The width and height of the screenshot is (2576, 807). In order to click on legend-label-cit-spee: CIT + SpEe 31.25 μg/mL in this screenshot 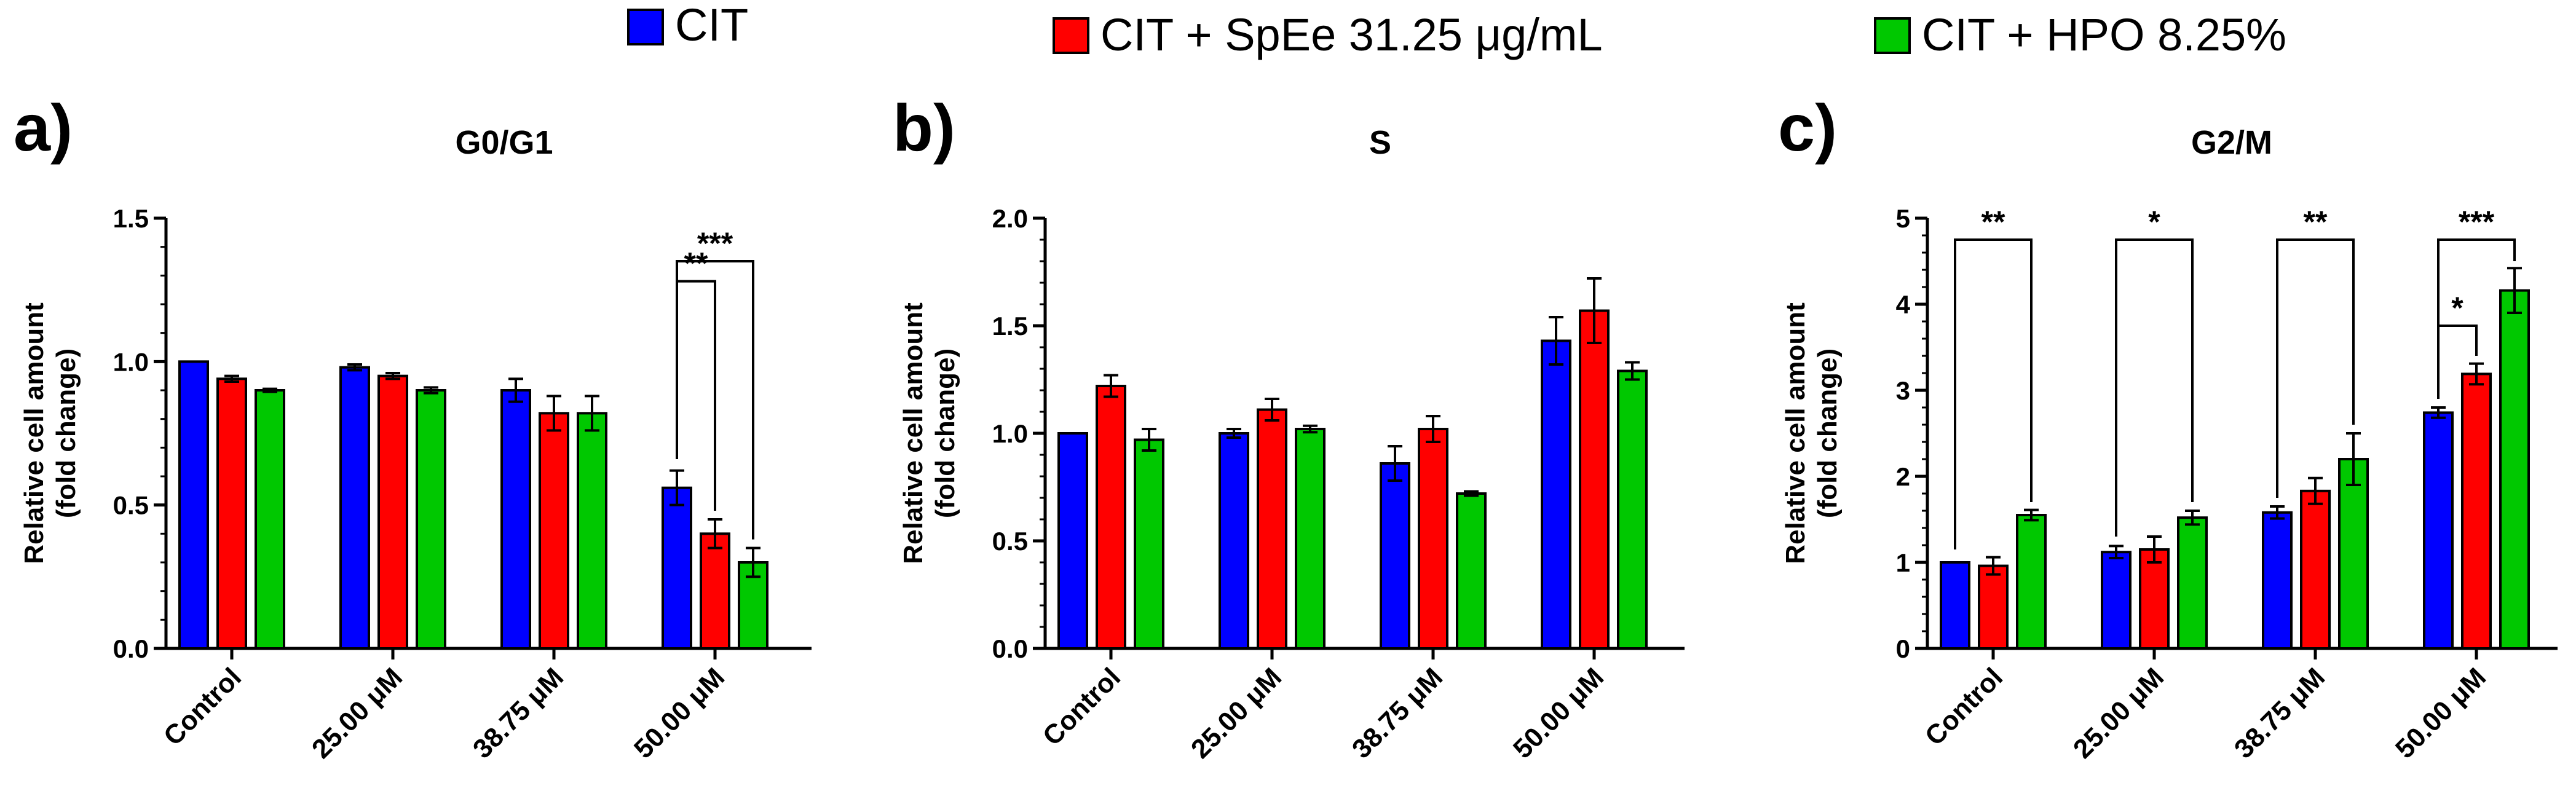, I will do `click(1351, 34)`.